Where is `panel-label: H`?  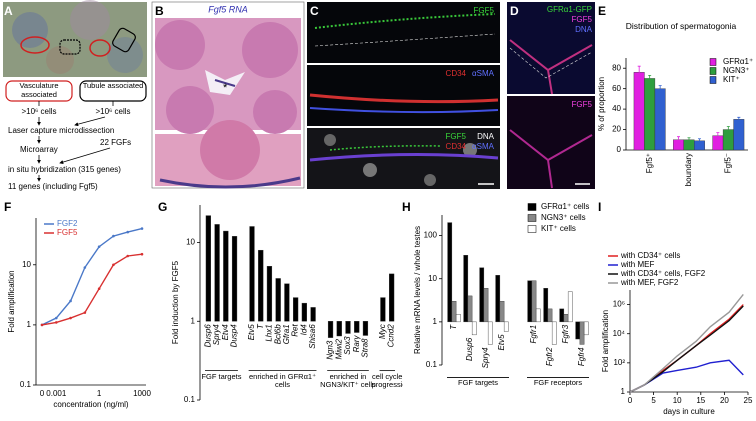
panel-label: H is located at coordinates (406, 207).